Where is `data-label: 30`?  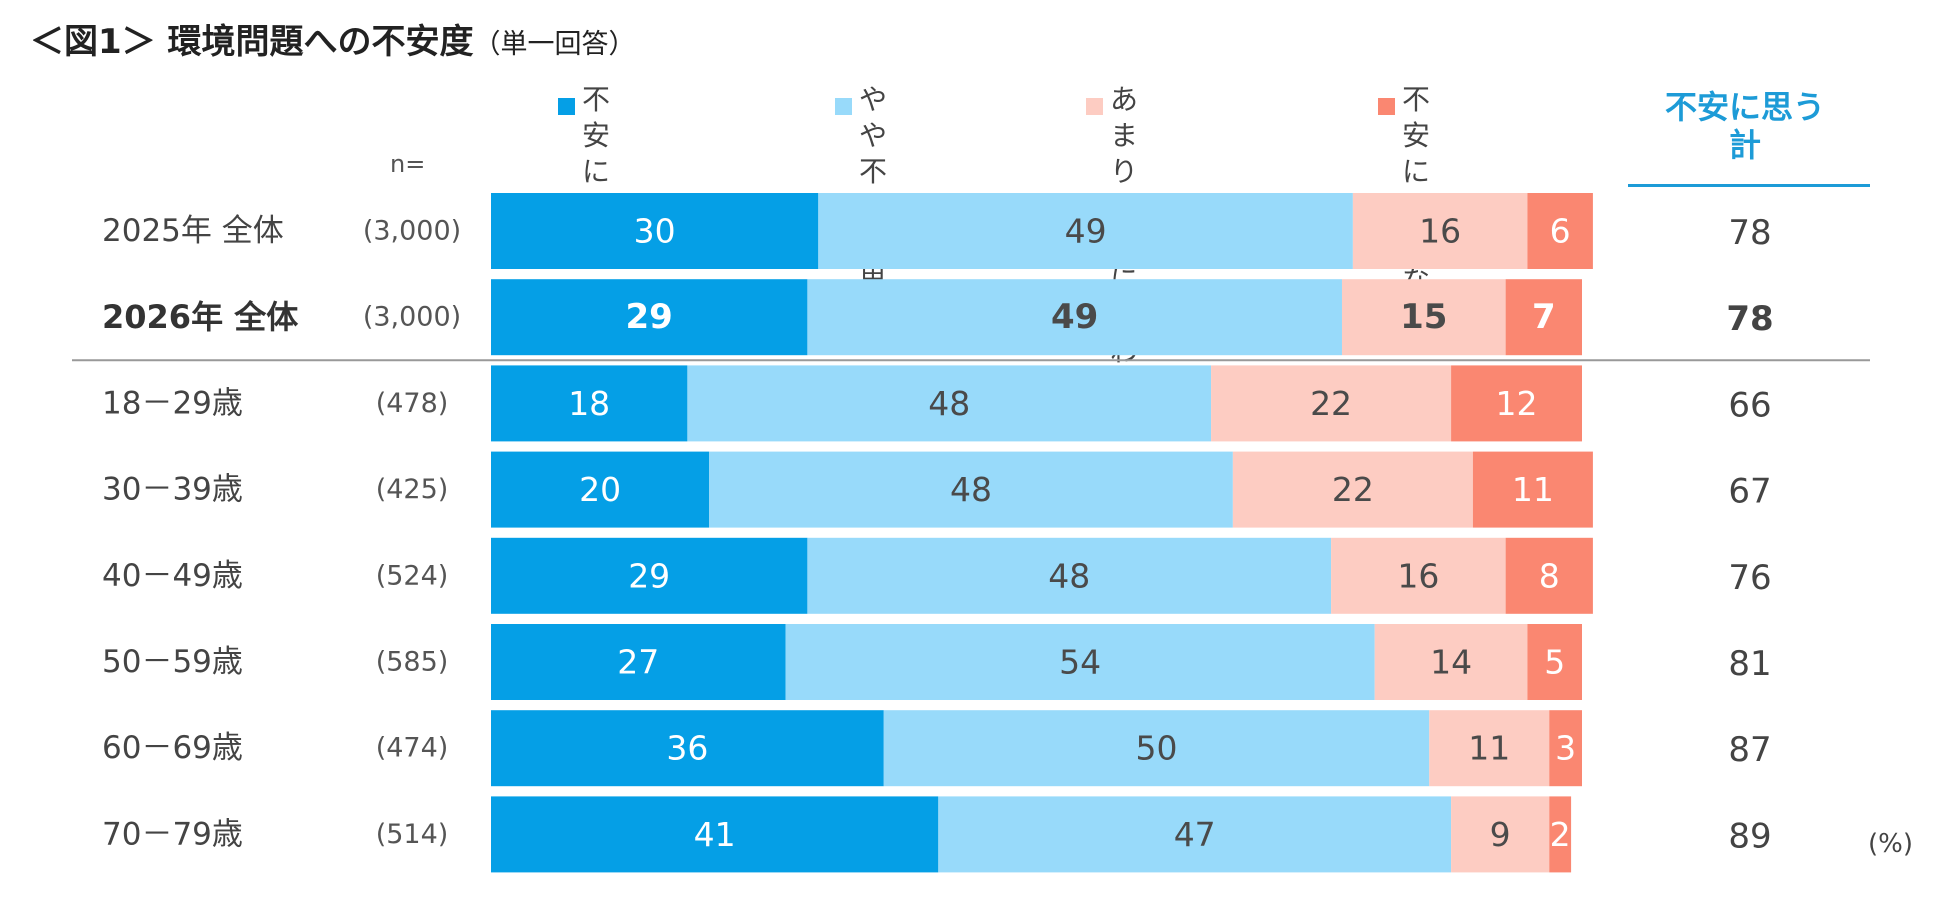 data-label: 30 is located at coordinates (655, 231).